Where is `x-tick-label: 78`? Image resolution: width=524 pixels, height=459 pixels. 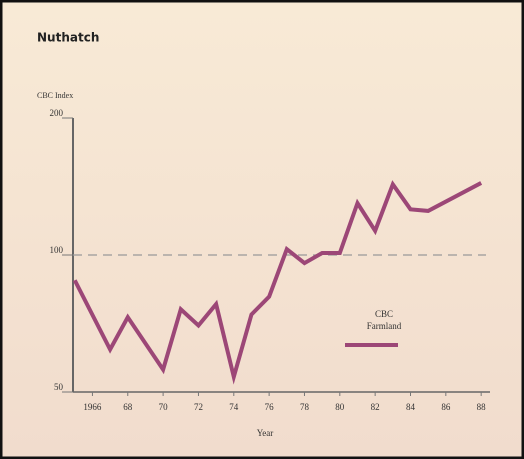
x-tick-label: 78 is located at coordinates (305, 407).